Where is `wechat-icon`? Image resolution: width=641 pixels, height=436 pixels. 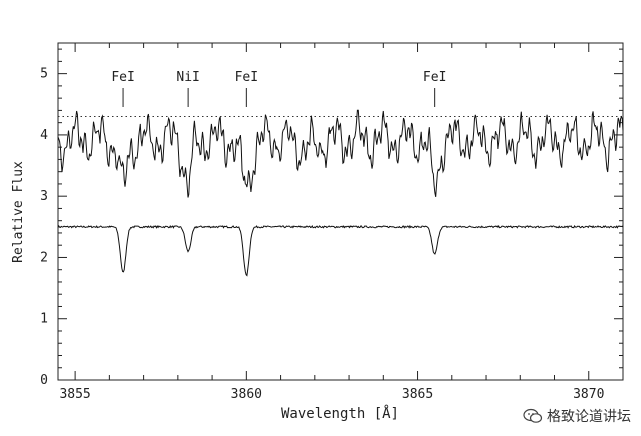
wechat-icon is located at coordinates (533, 415).